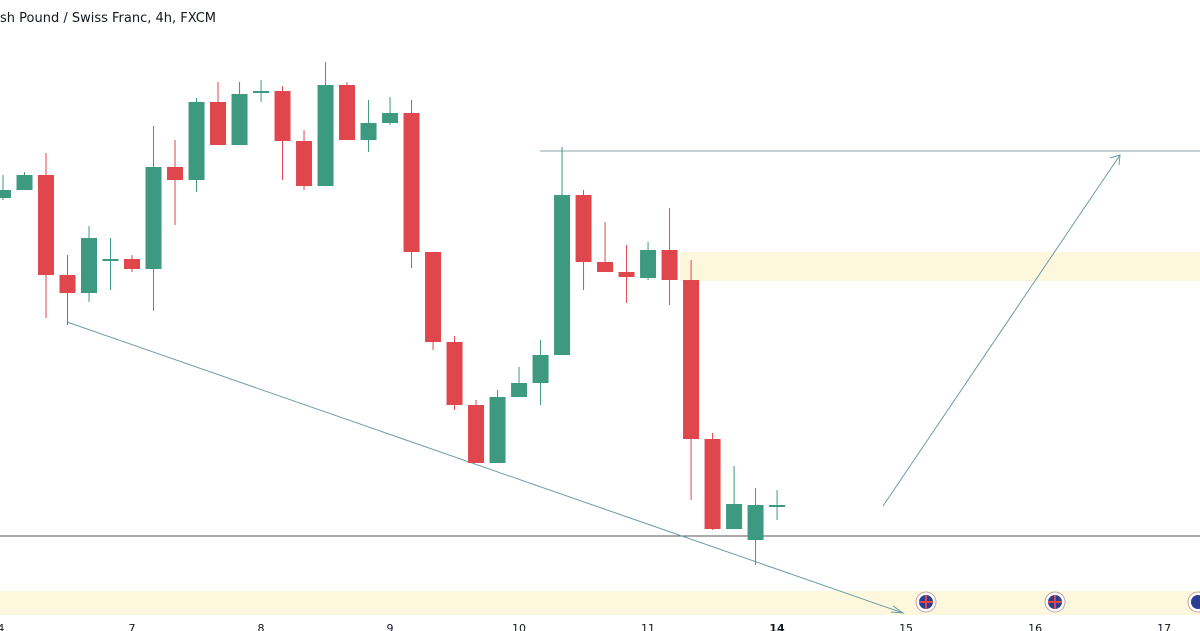 The image size is (1200, 631). I want to click on x-tick-label: 8, so click(261, 626).